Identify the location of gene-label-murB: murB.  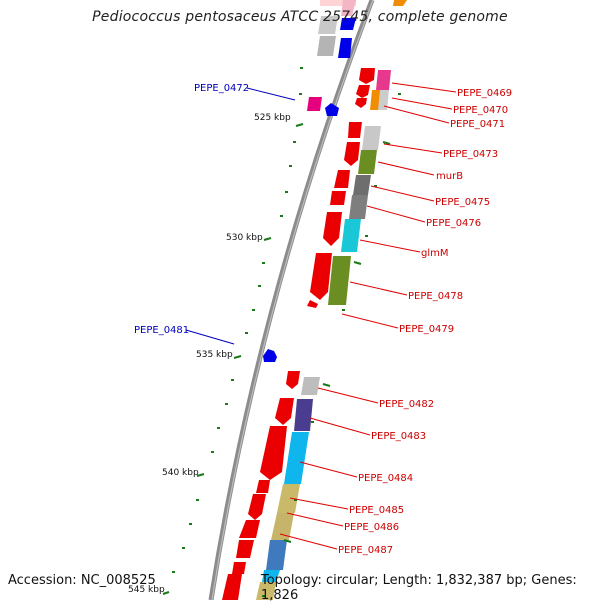
(449, 176).